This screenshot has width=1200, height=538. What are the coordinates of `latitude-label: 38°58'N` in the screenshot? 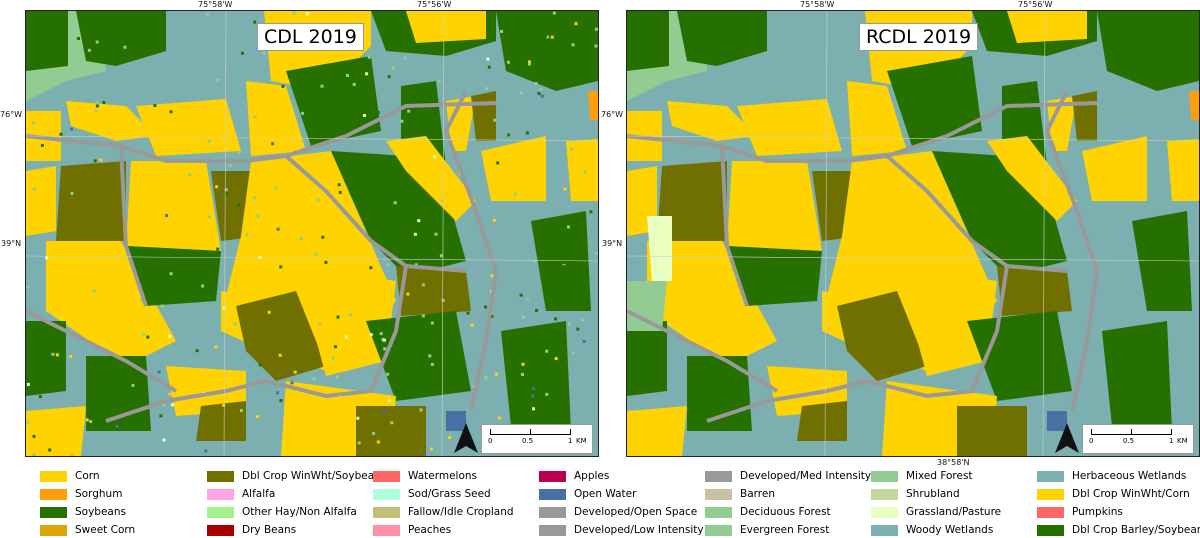 It's located at (953, 462).